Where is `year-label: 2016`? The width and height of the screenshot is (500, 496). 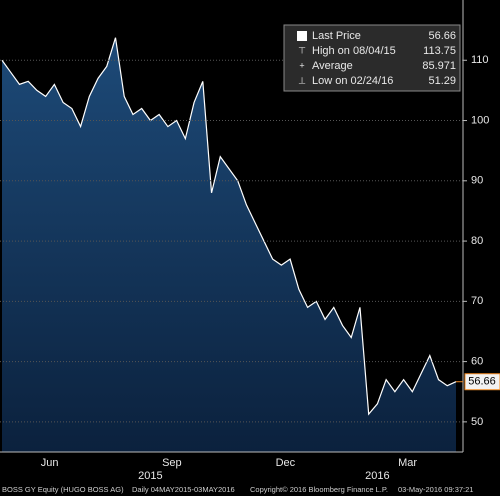 year-label: 2016 is located at coordinates (377, 476).